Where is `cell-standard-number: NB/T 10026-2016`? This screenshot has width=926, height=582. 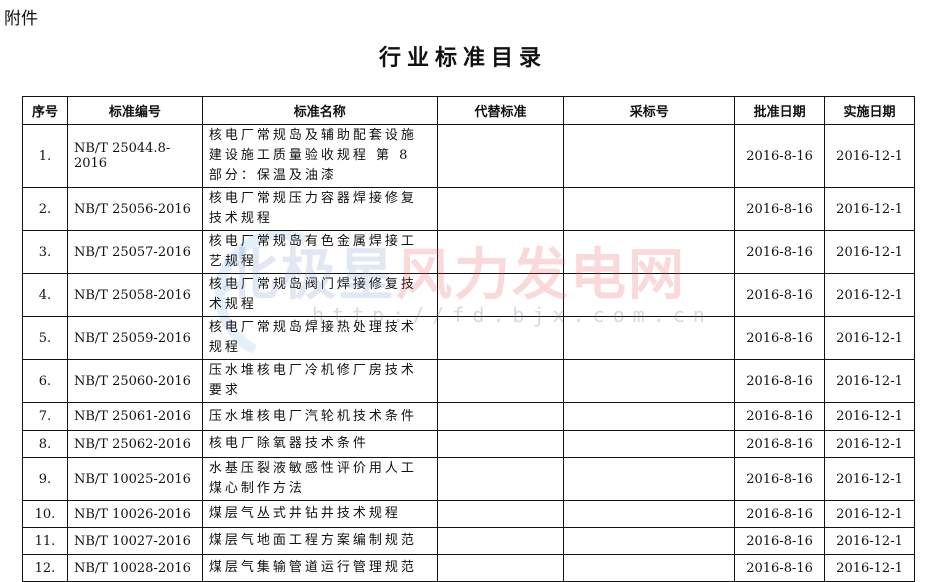 cell-standard-number: NB/T 10026-2016 is located at coordinates (134, 514).